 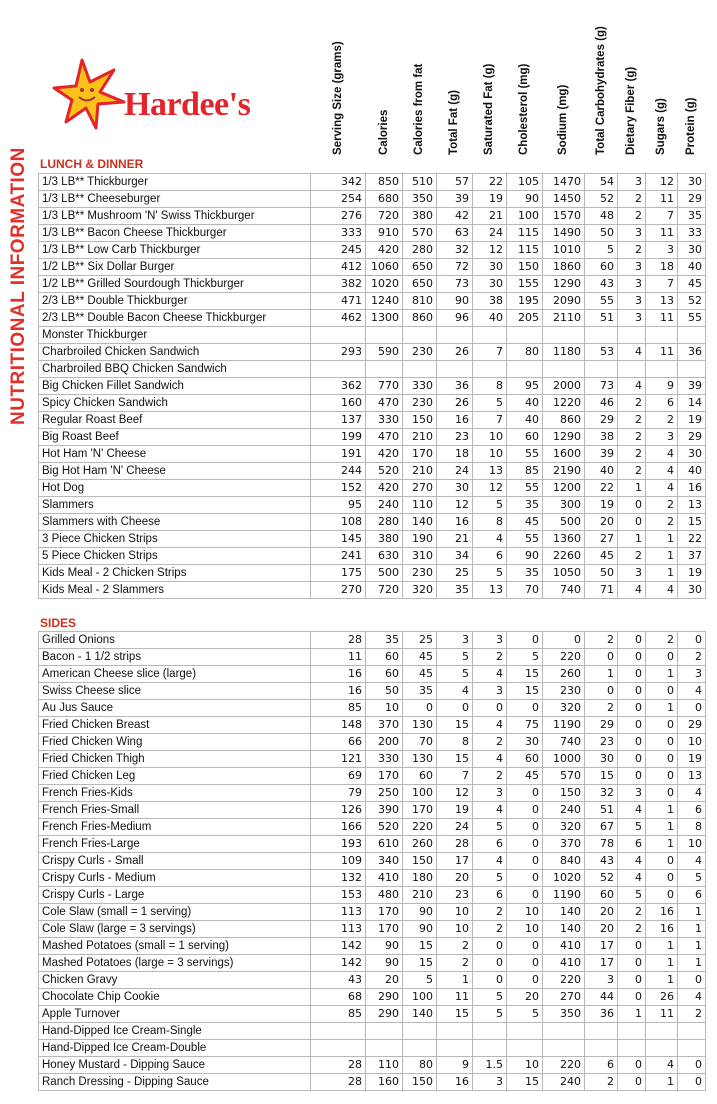 What do you see at coordinates (419, 742) in the screenshot?
I see `nutrient-value: 70` at bounding box center [419, 742].